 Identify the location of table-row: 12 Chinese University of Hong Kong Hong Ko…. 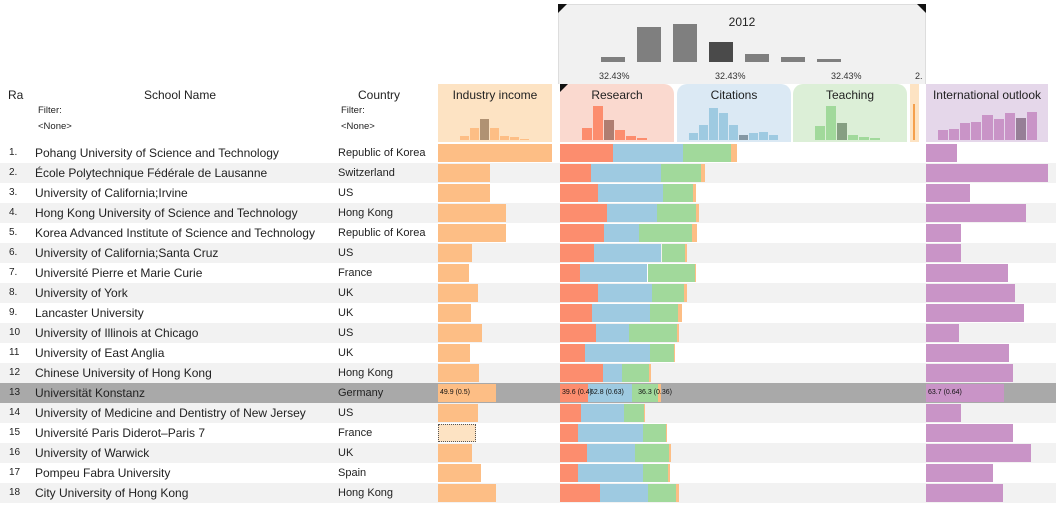
(528, 373).